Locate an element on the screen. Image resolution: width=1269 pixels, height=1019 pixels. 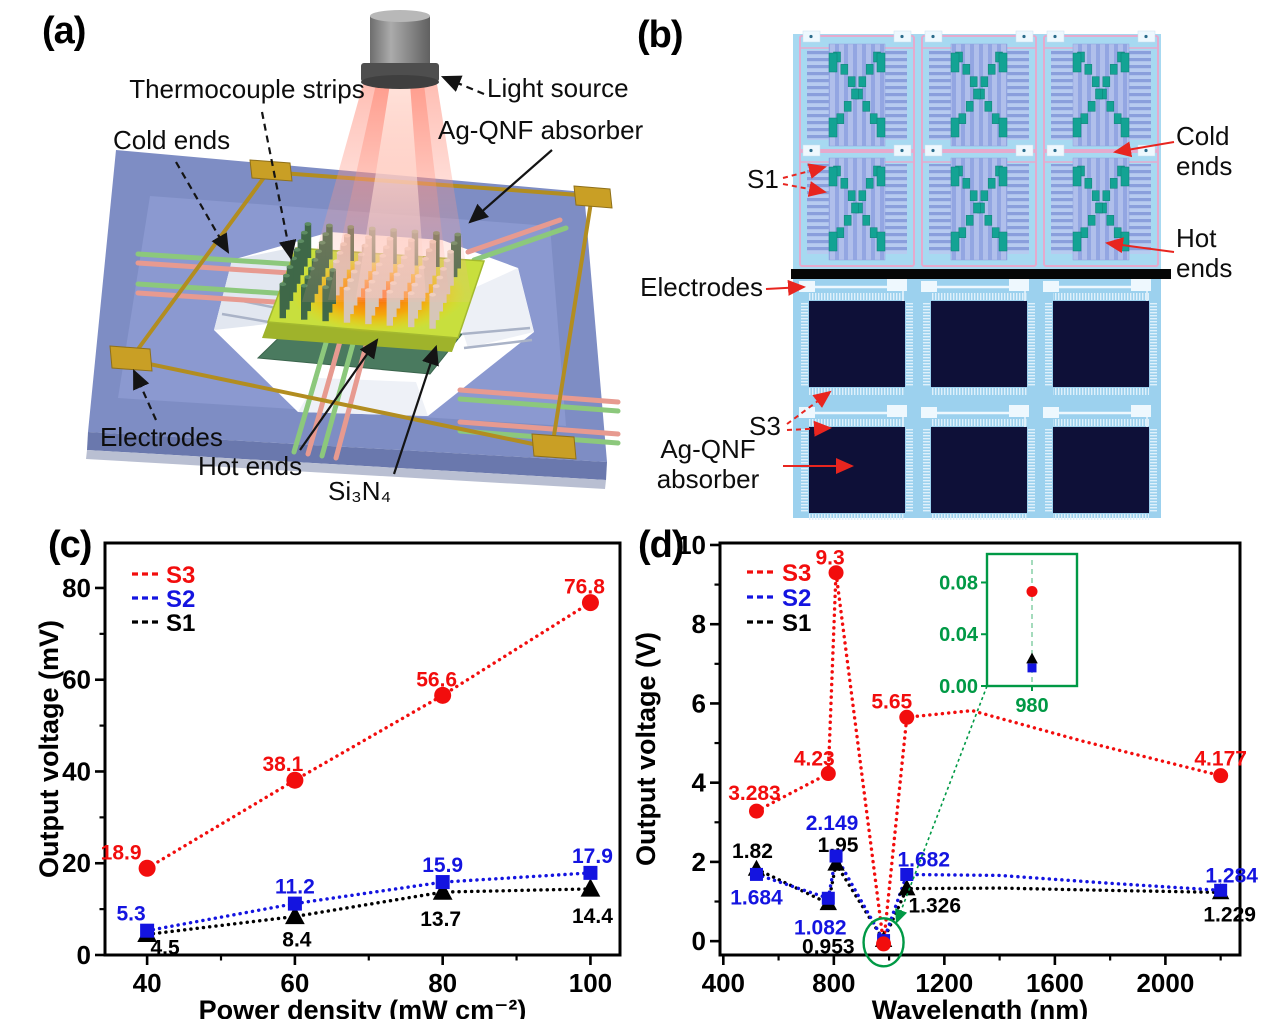
label-ag-qnf-absorber: Ag-QNF absorber is located at coordinates (541, 130).